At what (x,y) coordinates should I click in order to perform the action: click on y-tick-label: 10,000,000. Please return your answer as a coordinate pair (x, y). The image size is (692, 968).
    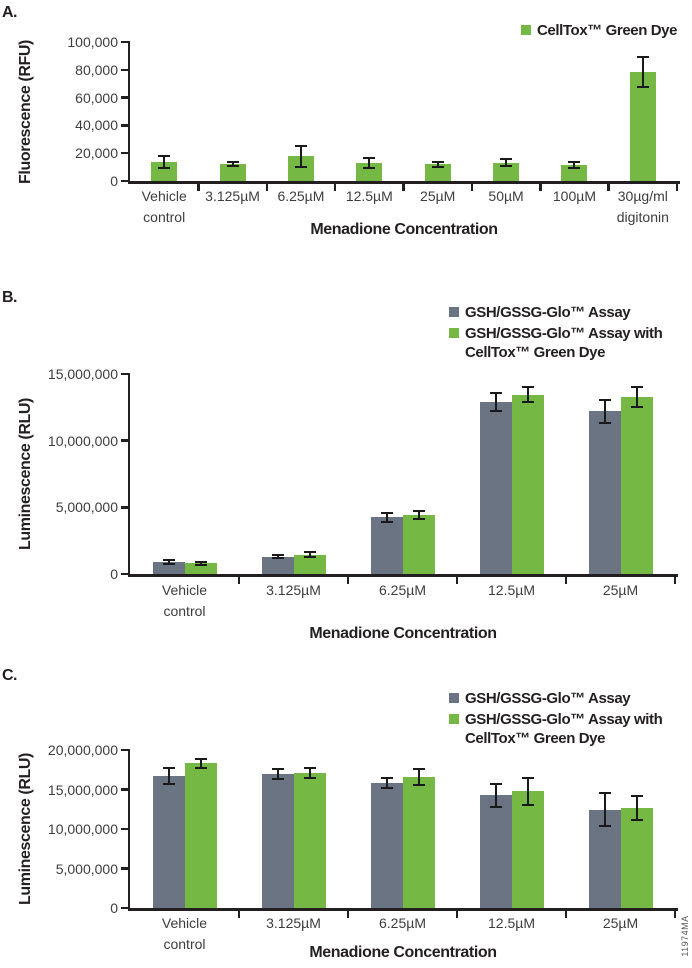
    Looking at the image, I should click on (82, 829).